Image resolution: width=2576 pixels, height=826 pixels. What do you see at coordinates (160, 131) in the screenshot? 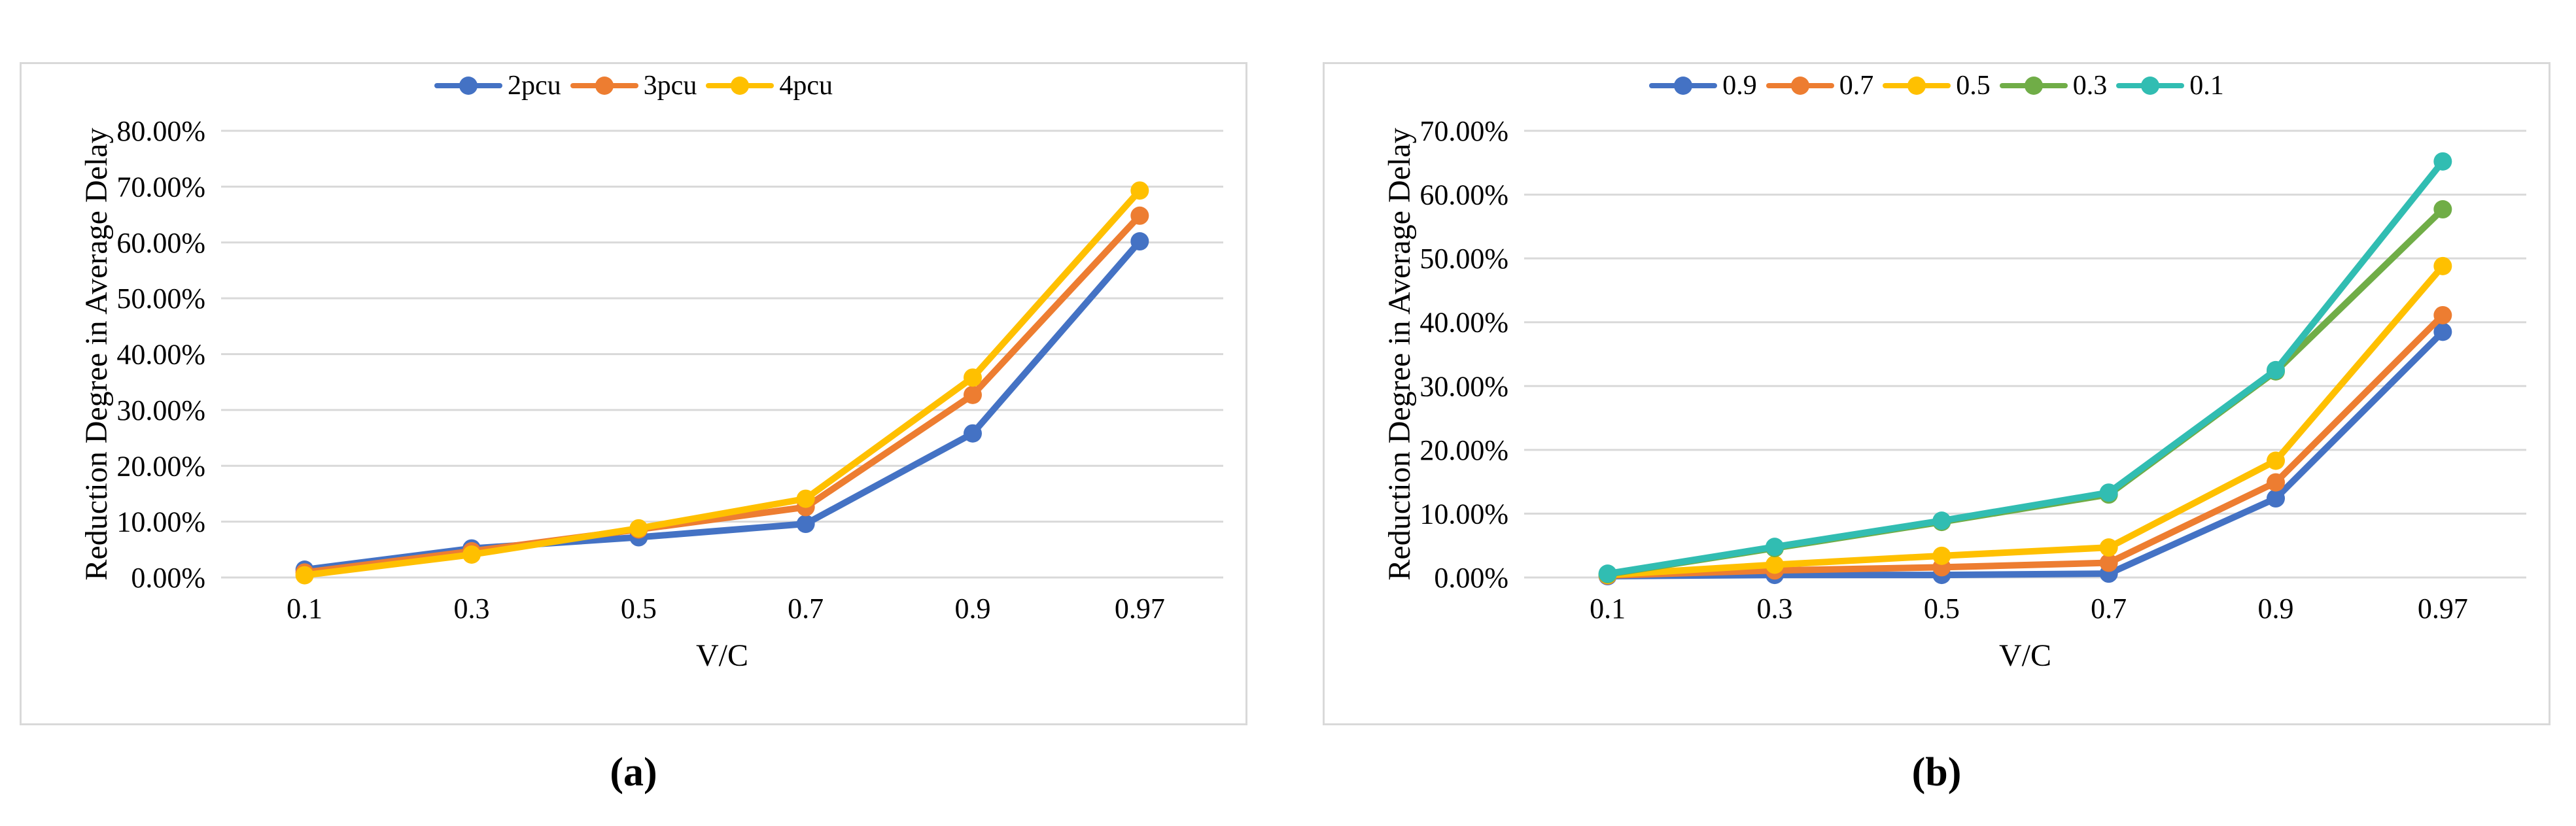
I see `y-tick-label: 80.00%` at bounding box center [160, 131].